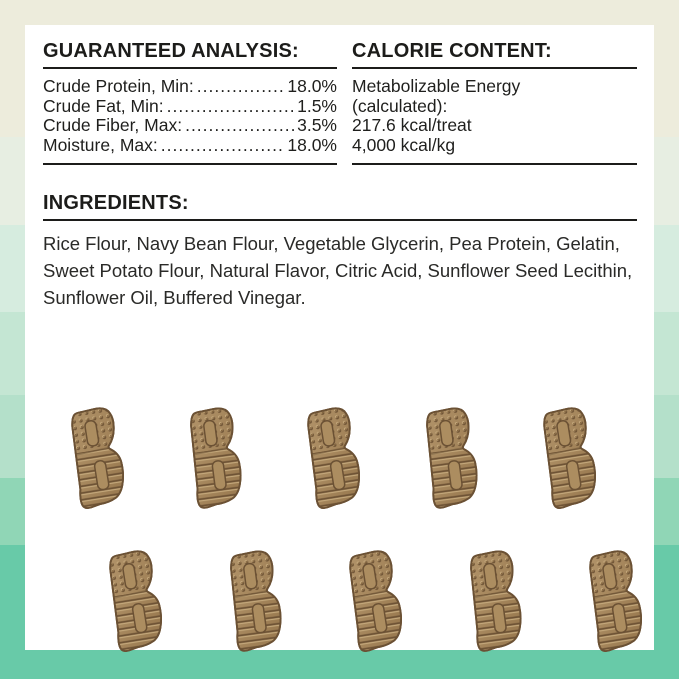 The height and width of the screenshot is (679, 679). I want to click on analysis-value: 1.5%, so click(317, 105).